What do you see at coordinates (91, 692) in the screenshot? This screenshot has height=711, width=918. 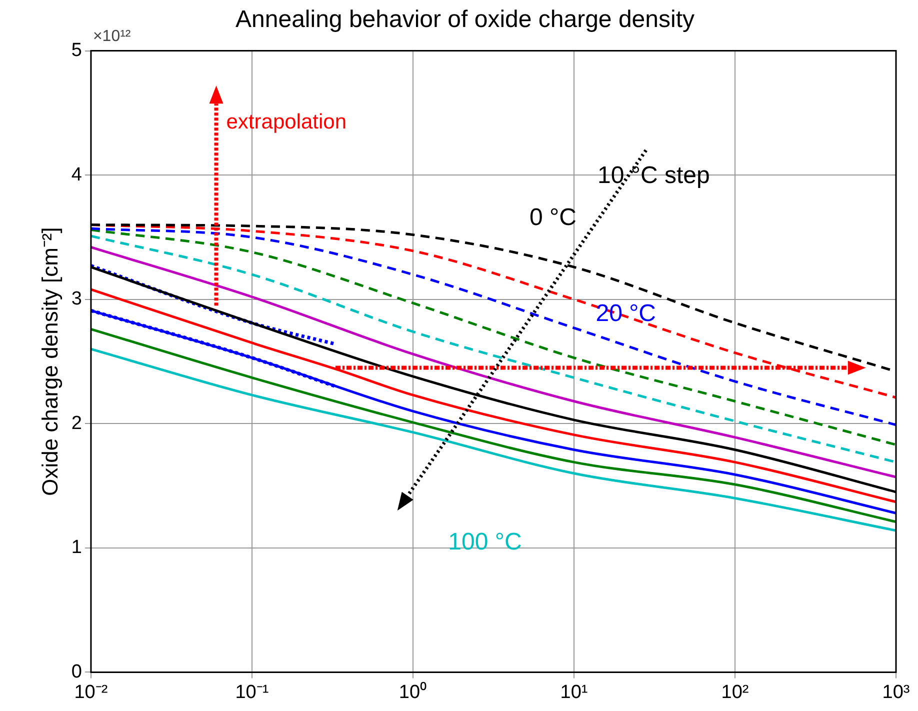 I see `x-tick-label: 10⁻²` at bounding box center [91, 692].